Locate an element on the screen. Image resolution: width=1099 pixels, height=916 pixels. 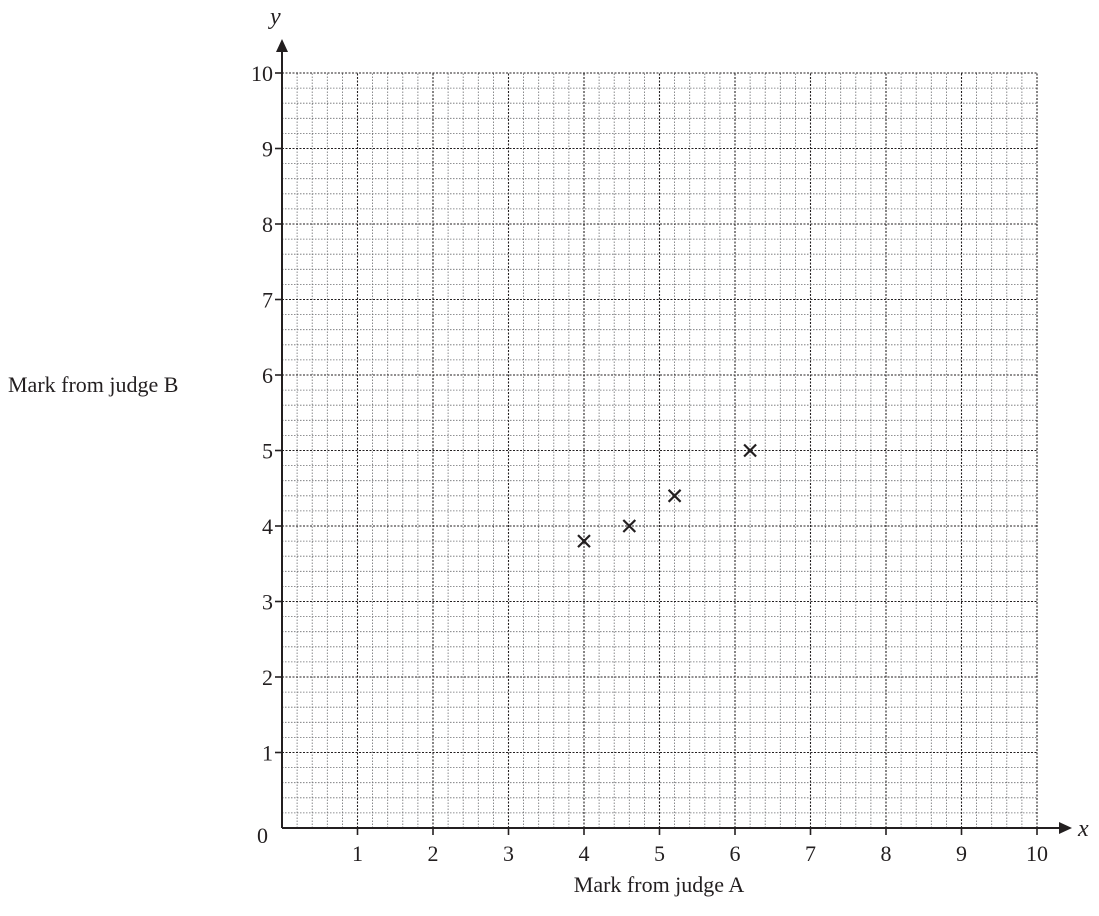
y-axis-title: Mark from judge B is located at coordinates (93, 384).